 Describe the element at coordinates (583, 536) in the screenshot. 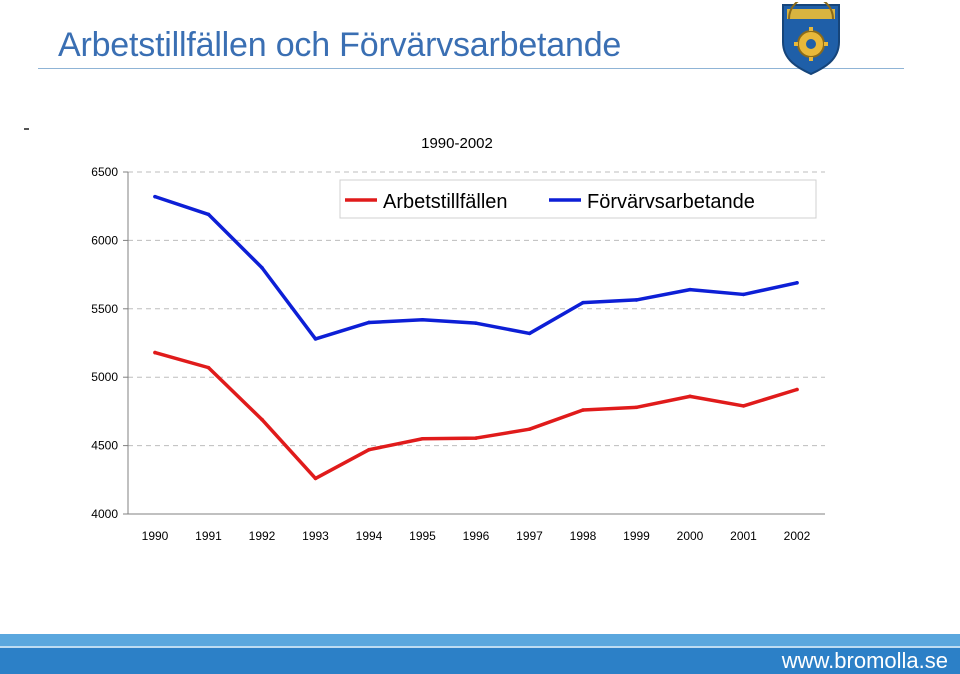

I see `x-tick-label: 1998` at that location.